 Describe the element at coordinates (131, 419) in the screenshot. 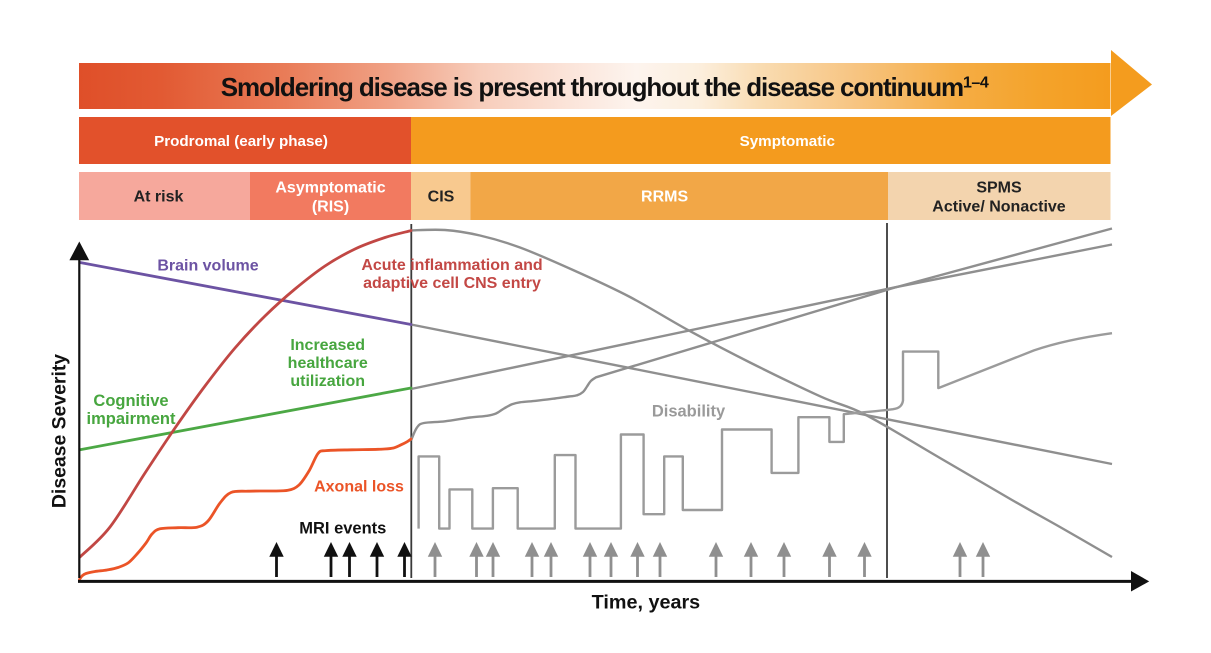

I see `svg-text: impairment` at that location.